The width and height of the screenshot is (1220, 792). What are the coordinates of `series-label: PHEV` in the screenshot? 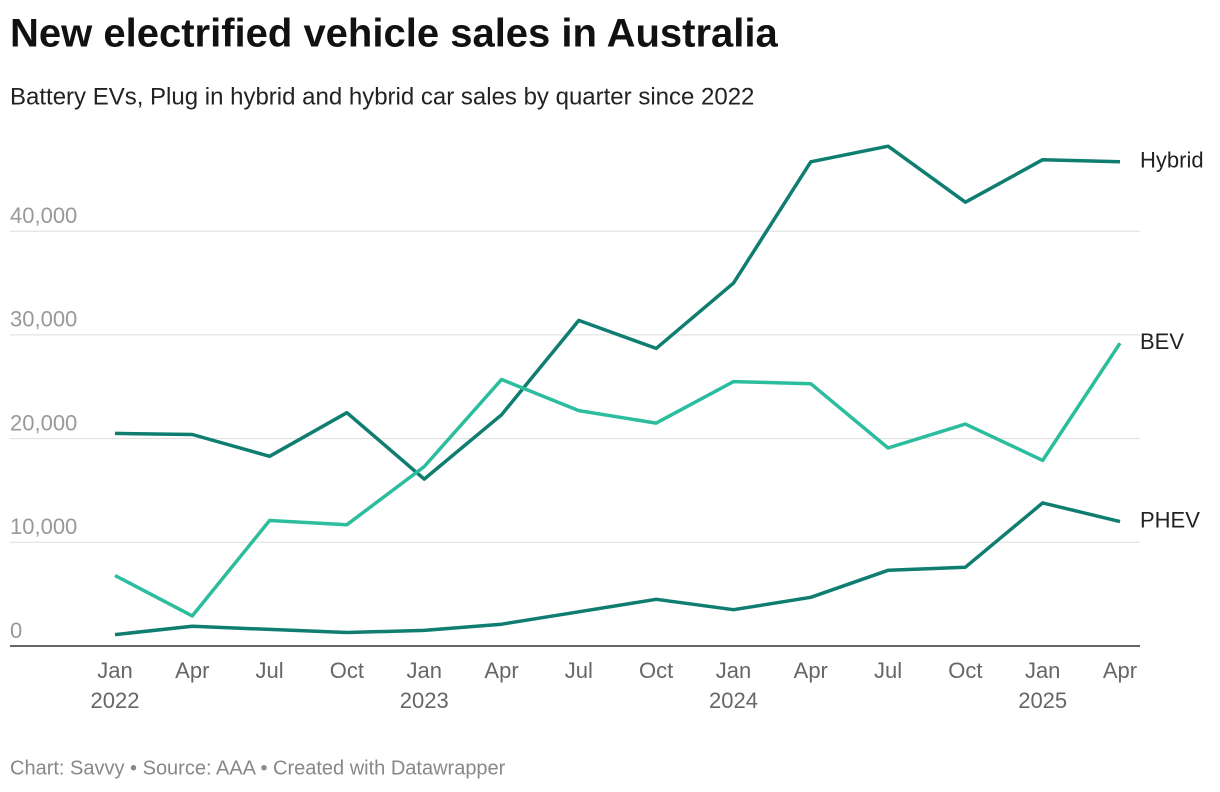 It's located at (1170, 519).